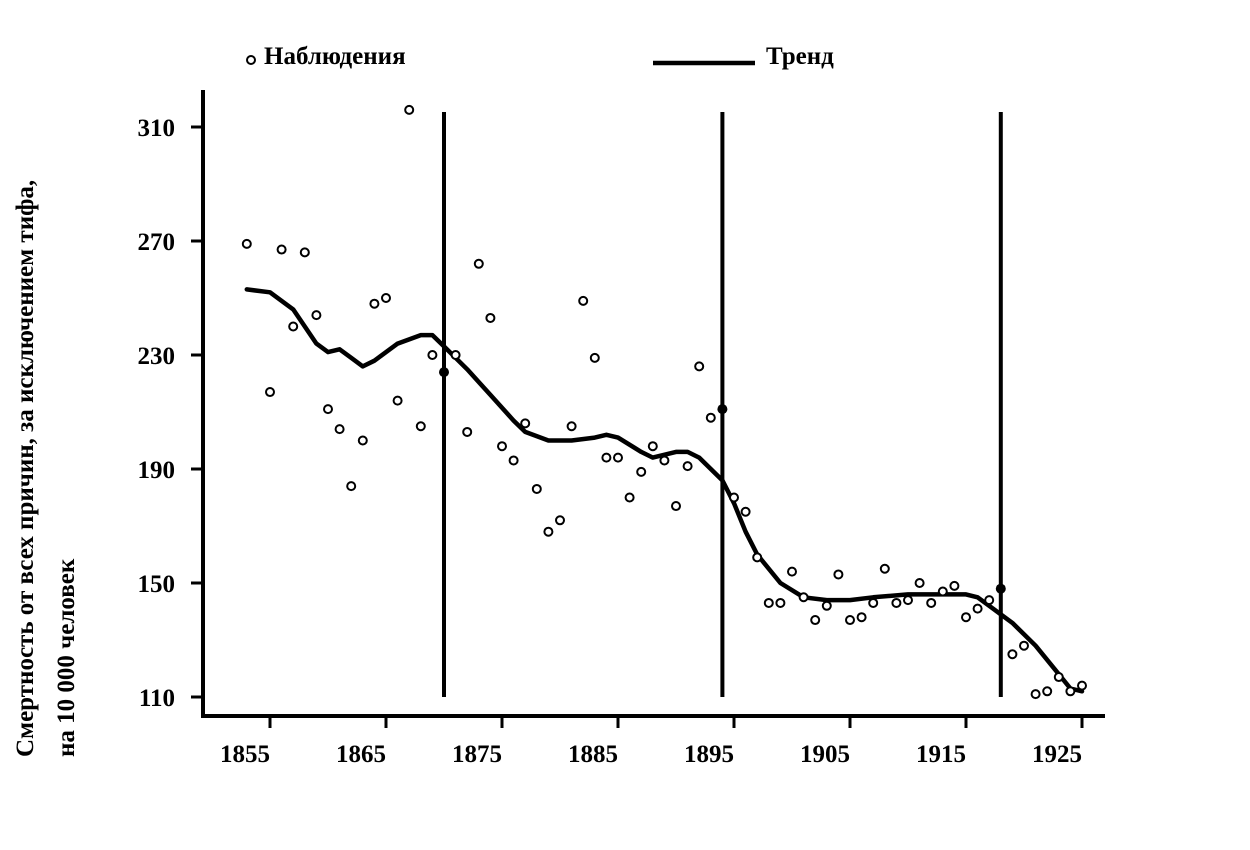 This screenshot has width=1250, height=850. Describe the element at coordinates (800, 56) in the screenshot. I see `legend-trend-label: Тренд` at that location.